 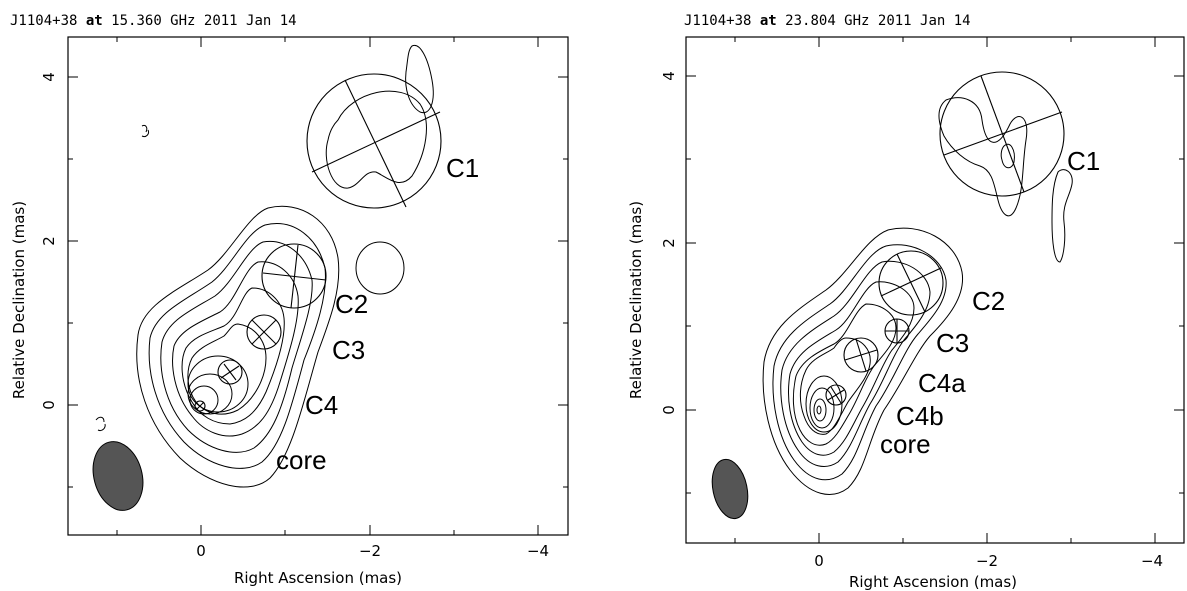 I want to click on label-c4: C4, so click(x=321, y=405).